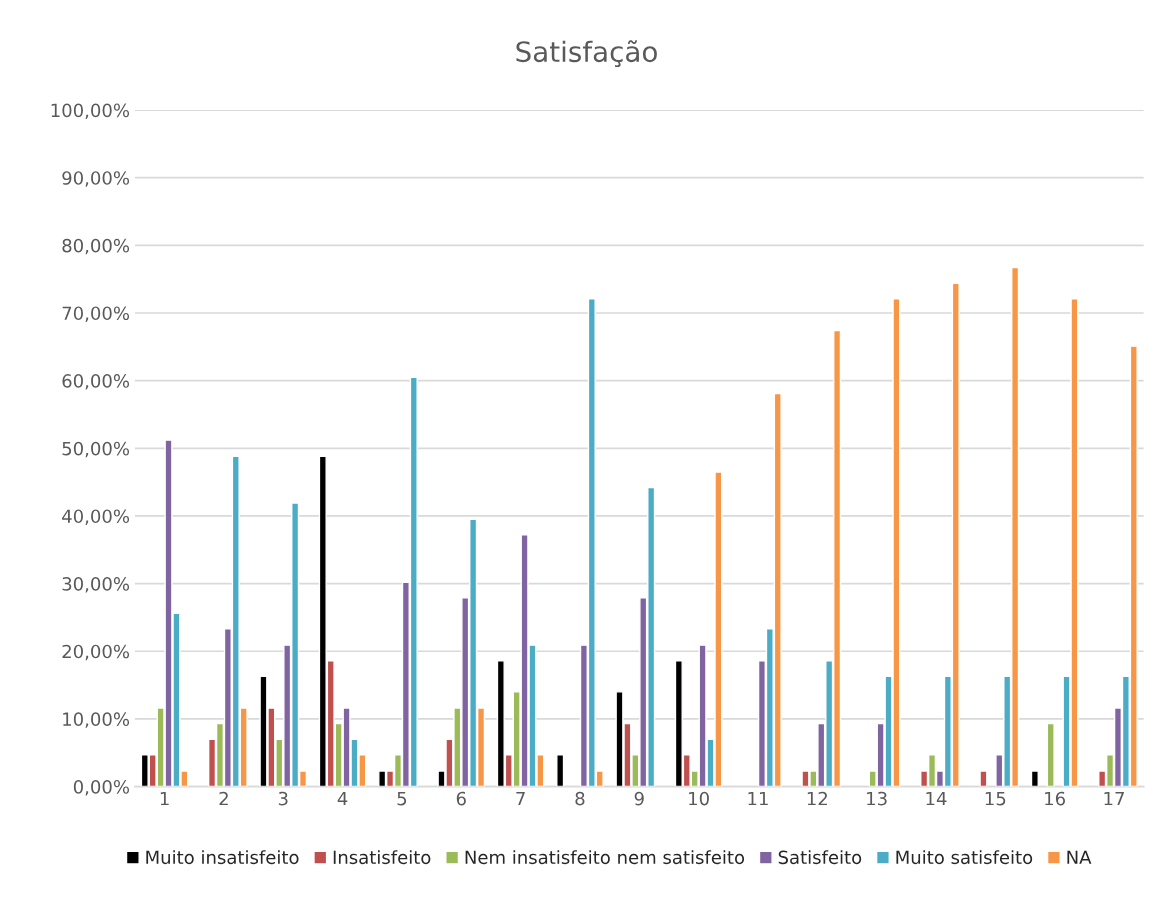 The width and height of the screenshot is (1173, 902). I want to click on x-tick-label: 10, so click(699, 798).